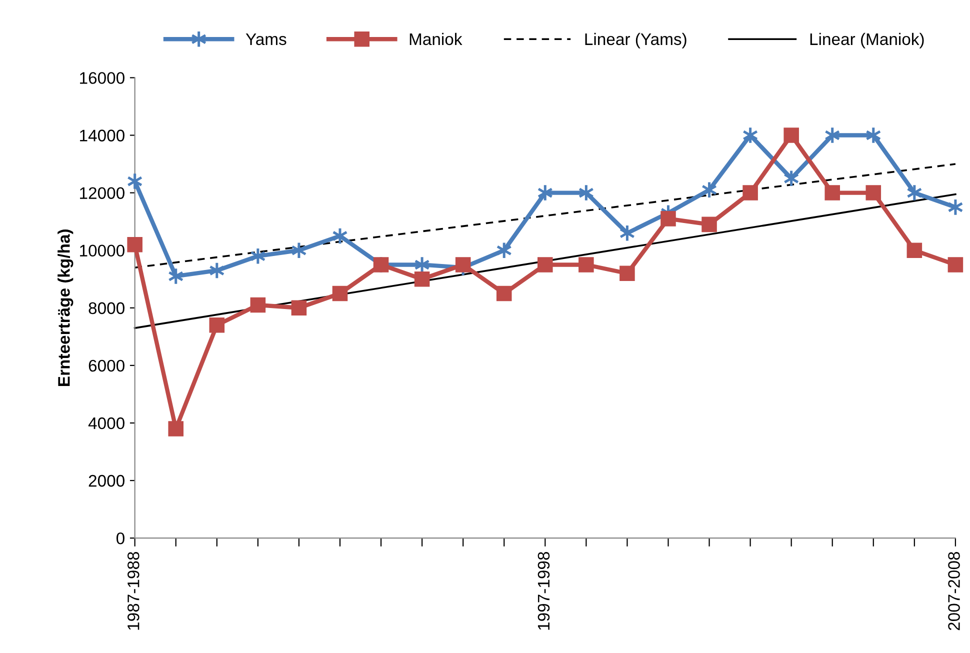  What do you see at coordinates (106, 480) in the screenshot?
I see `y-tick-label: 2000` at bounding box center [106, 480].